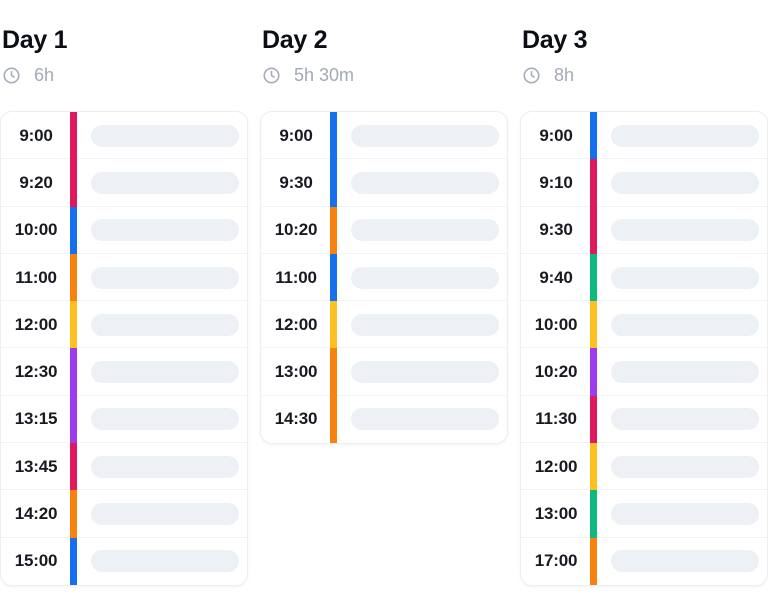 This screenshot has height=610, width=768. Describe the element at coordinates (385, 75) in the screenshot. I see `day-duration: 5h 30m` at that location.